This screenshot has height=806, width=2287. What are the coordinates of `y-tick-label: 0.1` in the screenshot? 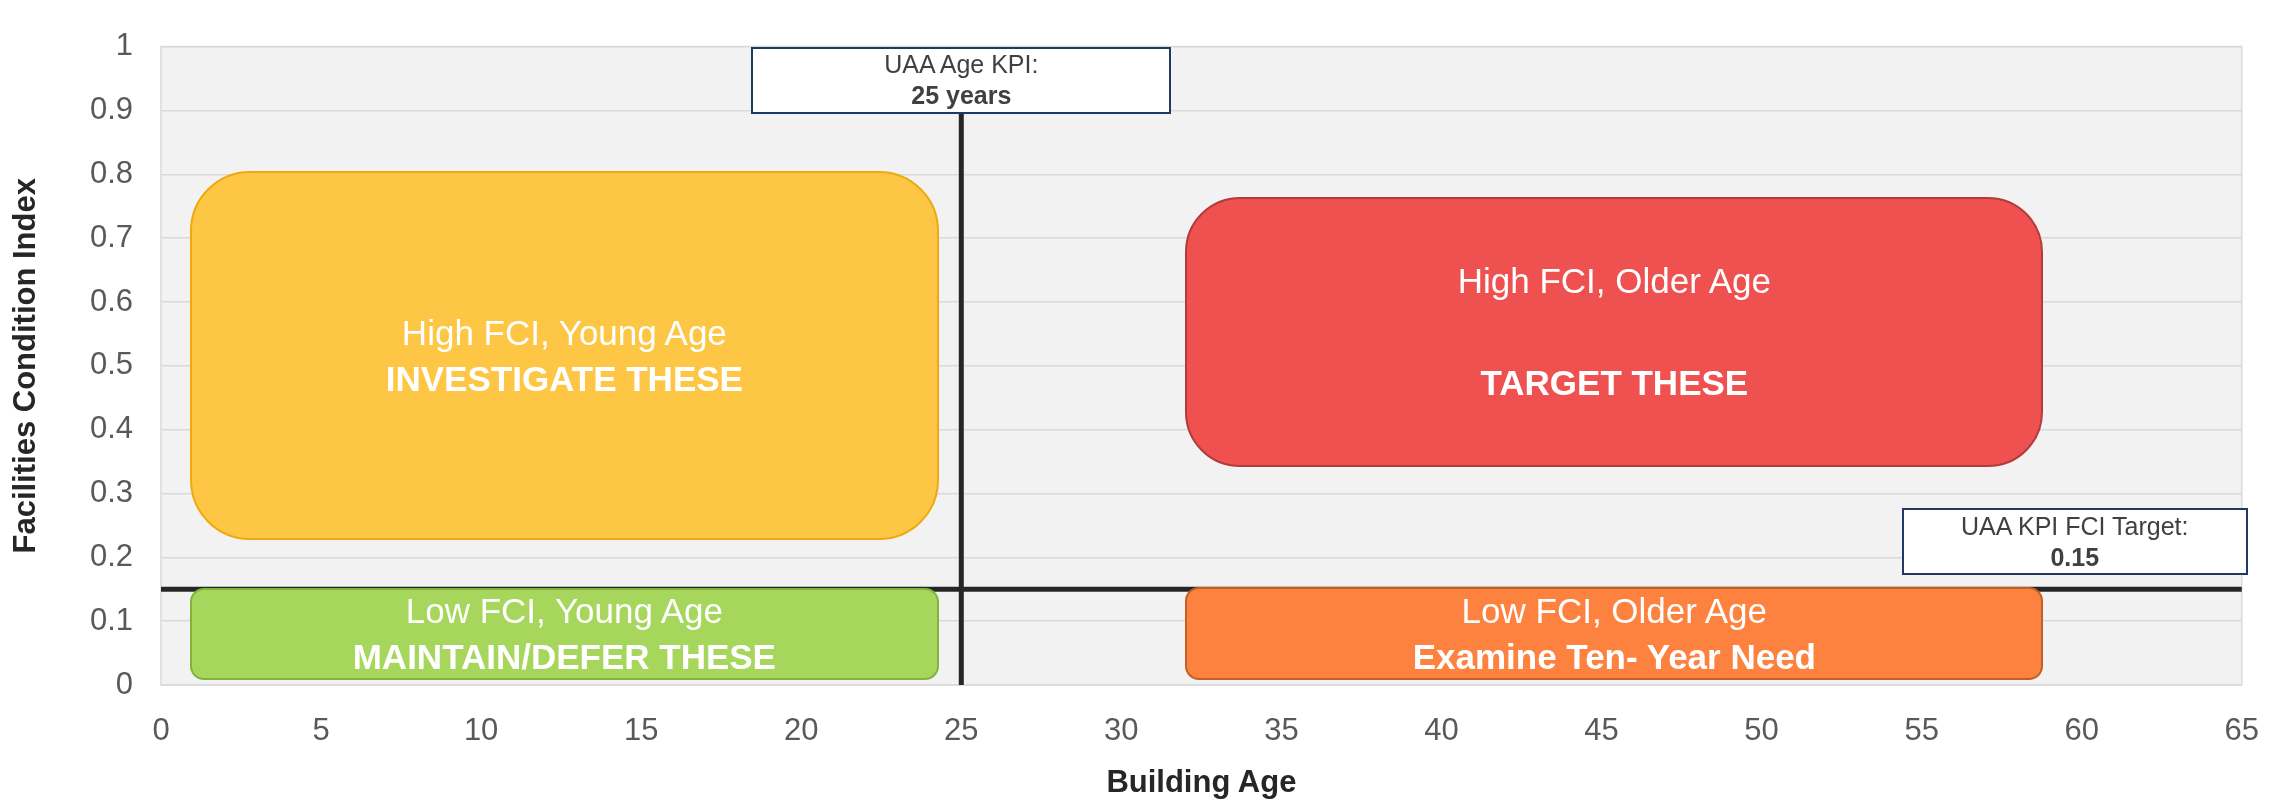 It's located at (111, 619).